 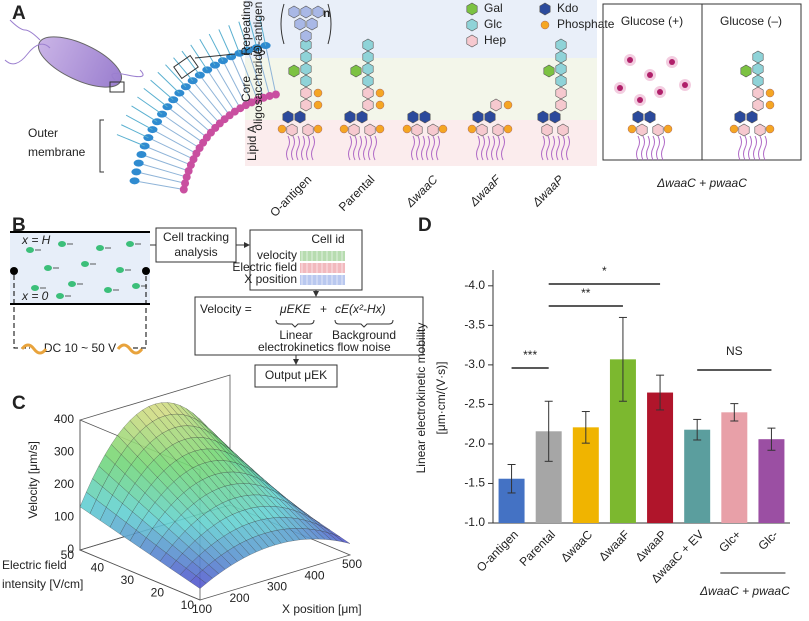 I want to click on y-tick-label: -2.5, so click(x=474, y=404).